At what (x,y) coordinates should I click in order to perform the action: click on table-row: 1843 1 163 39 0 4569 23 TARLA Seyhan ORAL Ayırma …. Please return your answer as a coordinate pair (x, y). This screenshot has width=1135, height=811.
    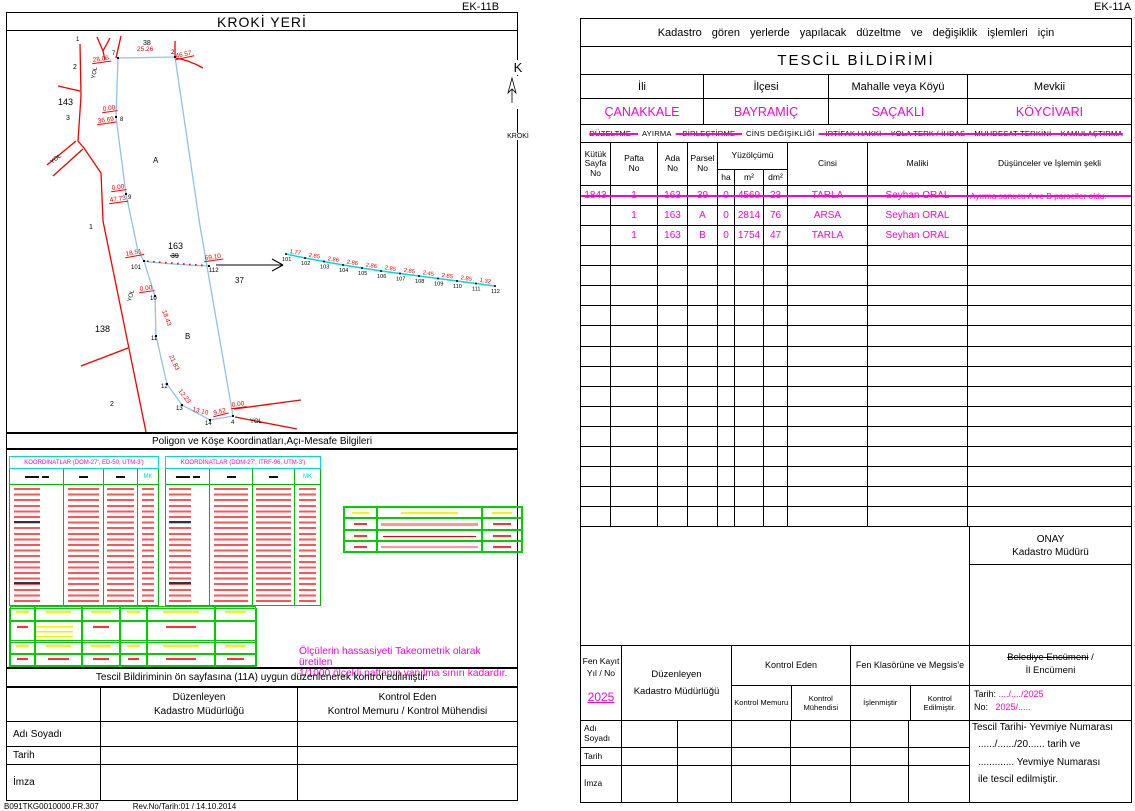
    Looking at the image, I should click on (856, 196).